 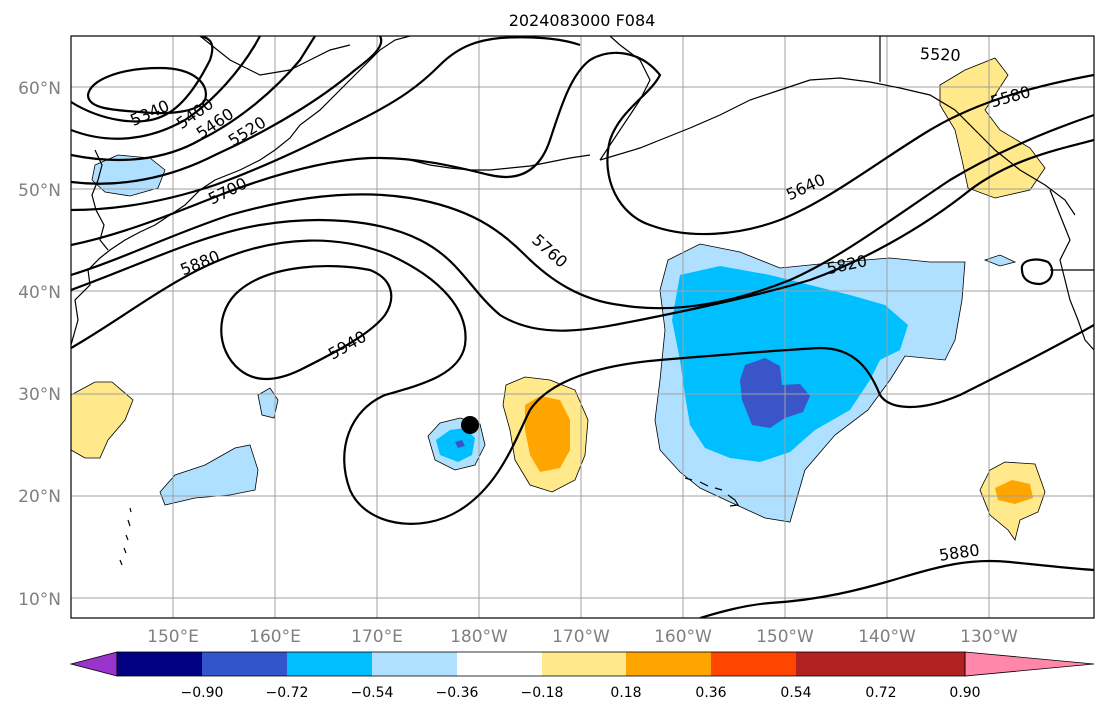 What do you see at coordinates (547, 434) in the screenshot?
I see `positive-anomaly-orange` at bounding box center [547, 434].